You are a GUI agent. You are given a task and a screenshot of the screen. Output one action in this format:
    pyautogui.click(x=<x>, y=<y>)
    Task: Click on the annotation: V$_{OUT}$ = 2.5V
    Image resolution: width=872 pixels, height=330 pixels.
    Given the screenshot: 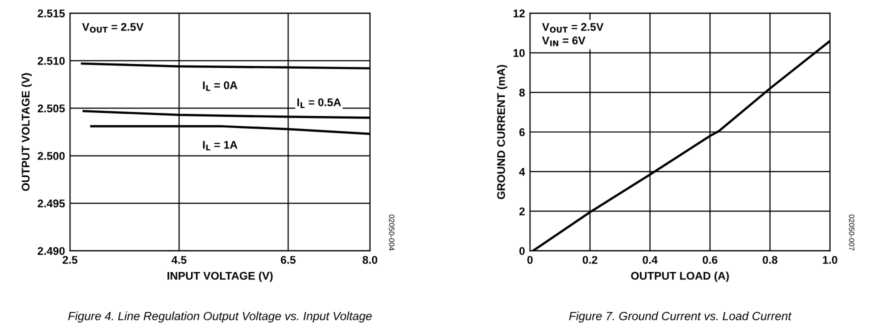 What is the action you would take?
    pyautogui.click(x=113, y=27)
    